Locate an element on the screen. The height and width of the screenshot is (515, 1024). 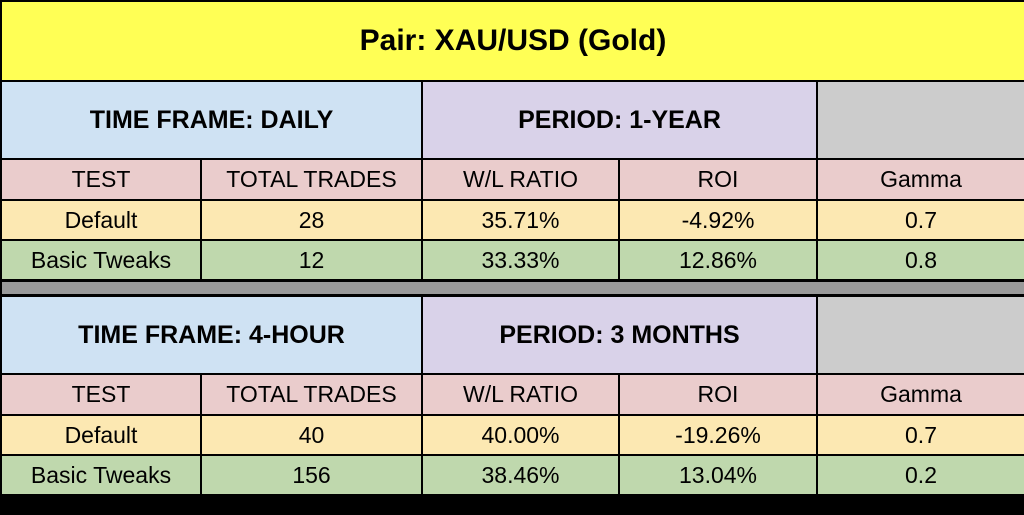
table-row: Default 40 40.00% -19.26% 0.7 is located at coordinates (512, 435).